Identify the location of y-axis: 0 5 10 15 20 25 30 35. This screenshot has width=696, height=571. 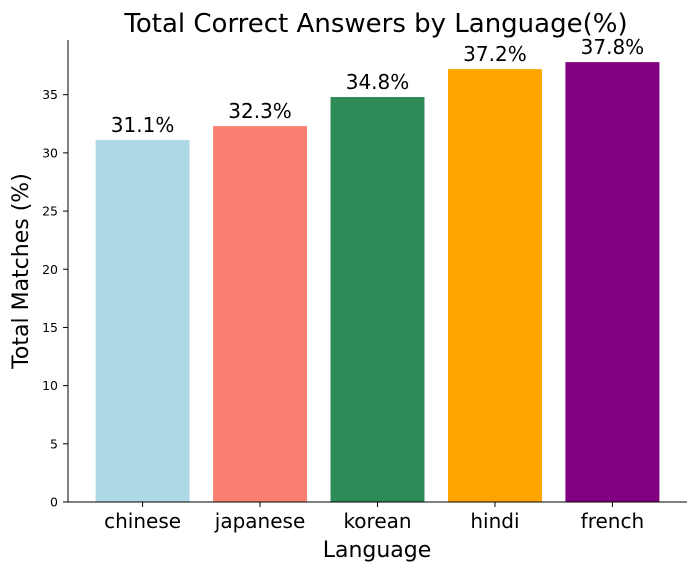
(55, 275).